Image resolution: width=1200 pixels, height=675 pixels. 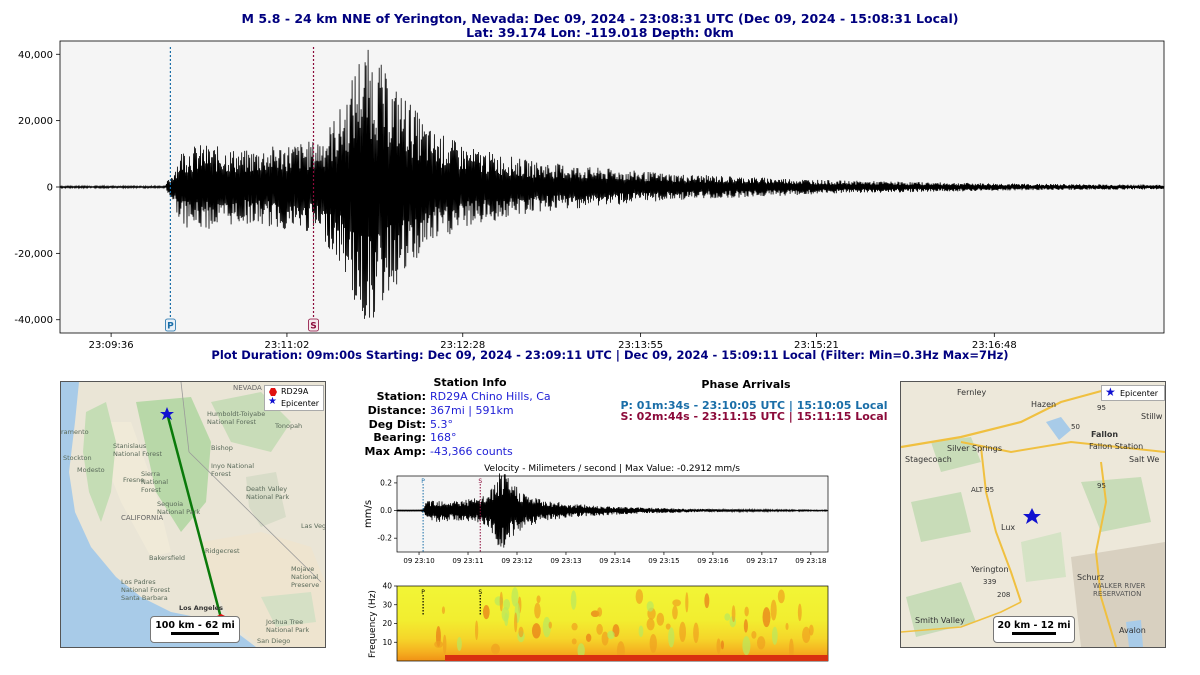 I want to click on road-label-339: 339, so click(x=990, y=582).